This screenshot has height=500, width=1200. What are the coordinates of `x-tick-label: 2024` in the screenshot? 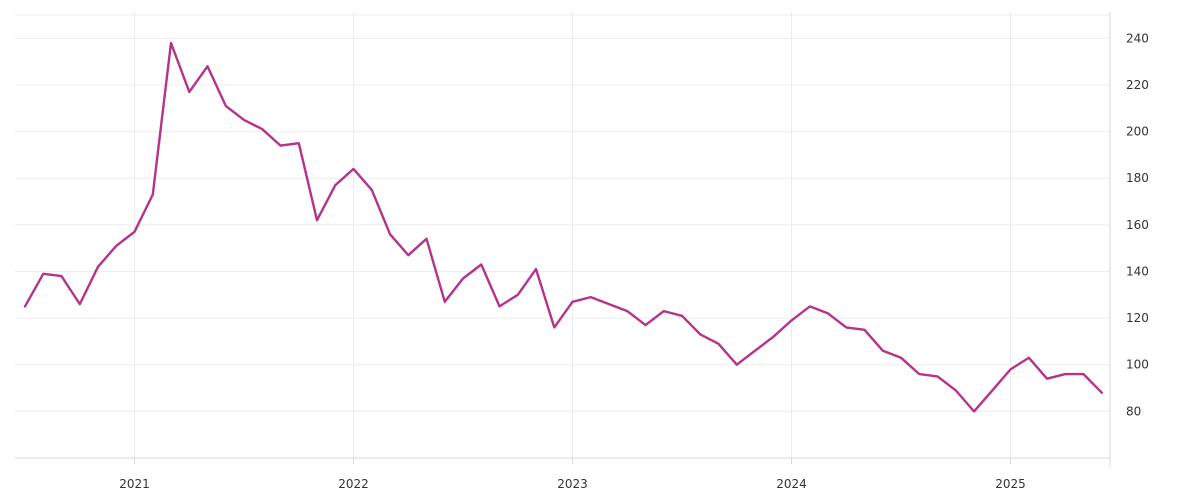 It's located at (791, 484).